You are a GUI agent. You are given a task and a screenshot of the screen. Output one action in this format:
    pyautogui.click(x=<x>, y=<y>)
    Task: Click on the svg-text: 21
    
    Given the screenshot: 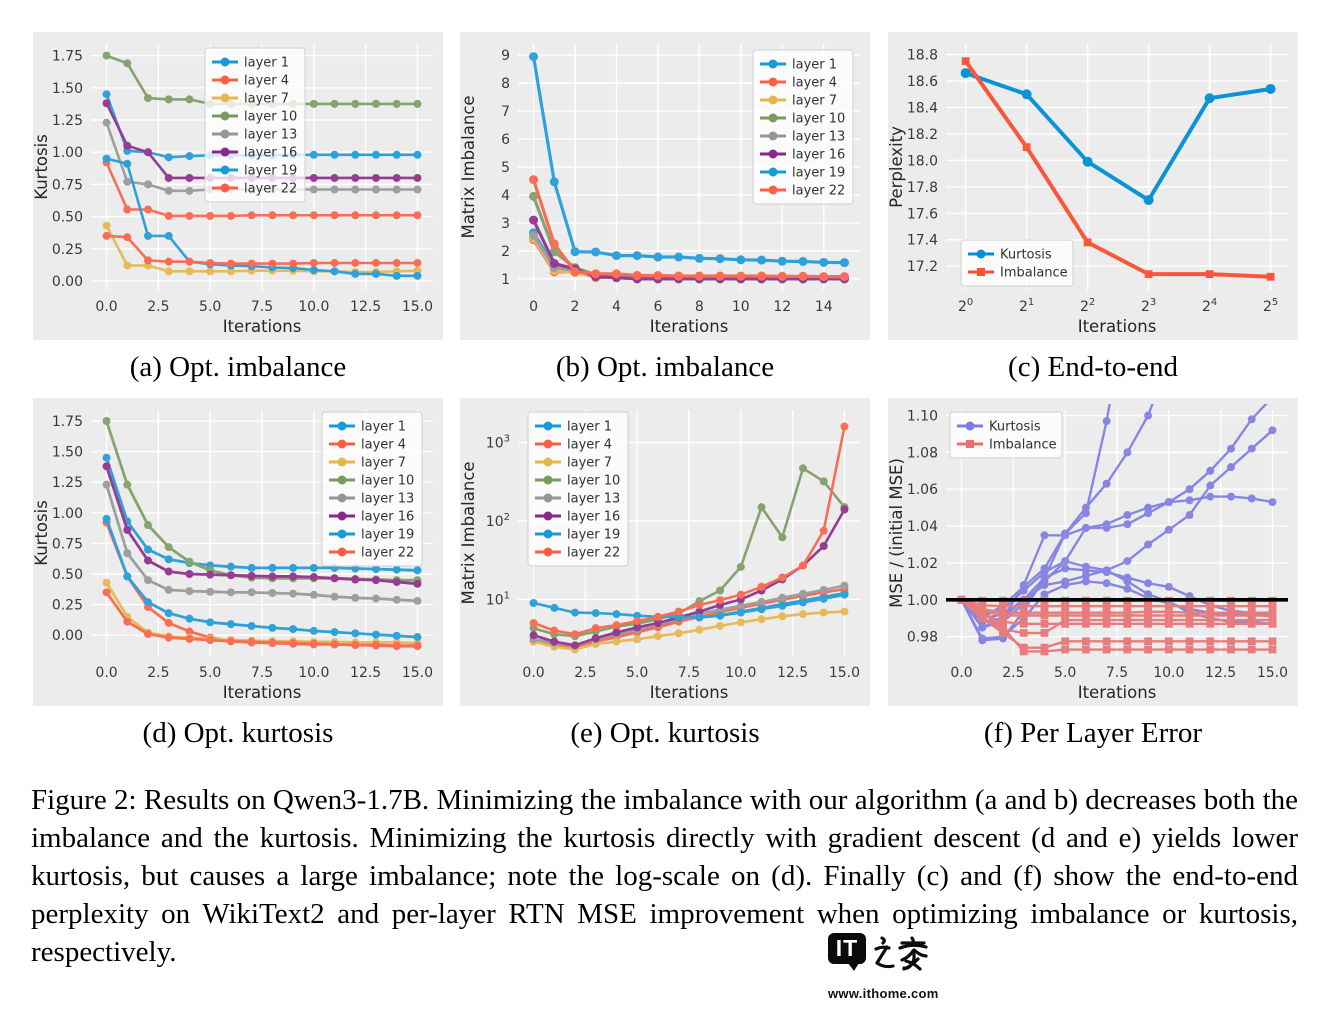 What is the action you would take?
    pyautogui.click(x=1026, y=306)
    